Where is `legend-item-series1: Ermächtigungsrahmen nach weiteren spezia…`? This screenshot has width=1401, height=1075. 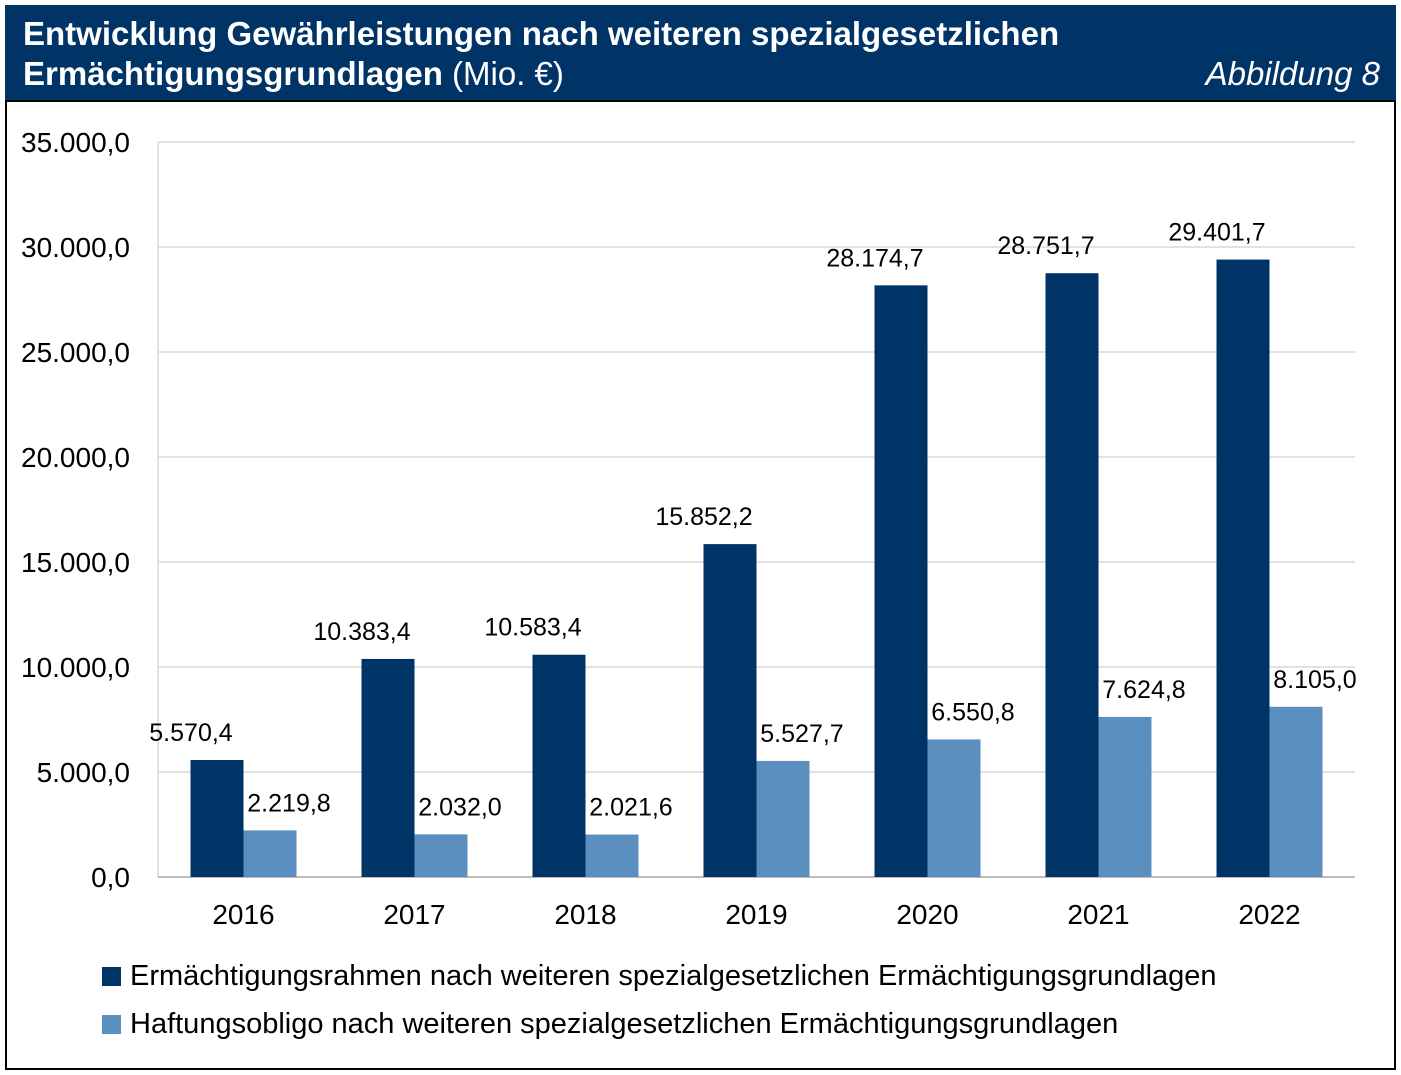
legend-item-series1: Ermächtigungsrahmen nach weiteren spezia… is located at coordinates (659, 976).